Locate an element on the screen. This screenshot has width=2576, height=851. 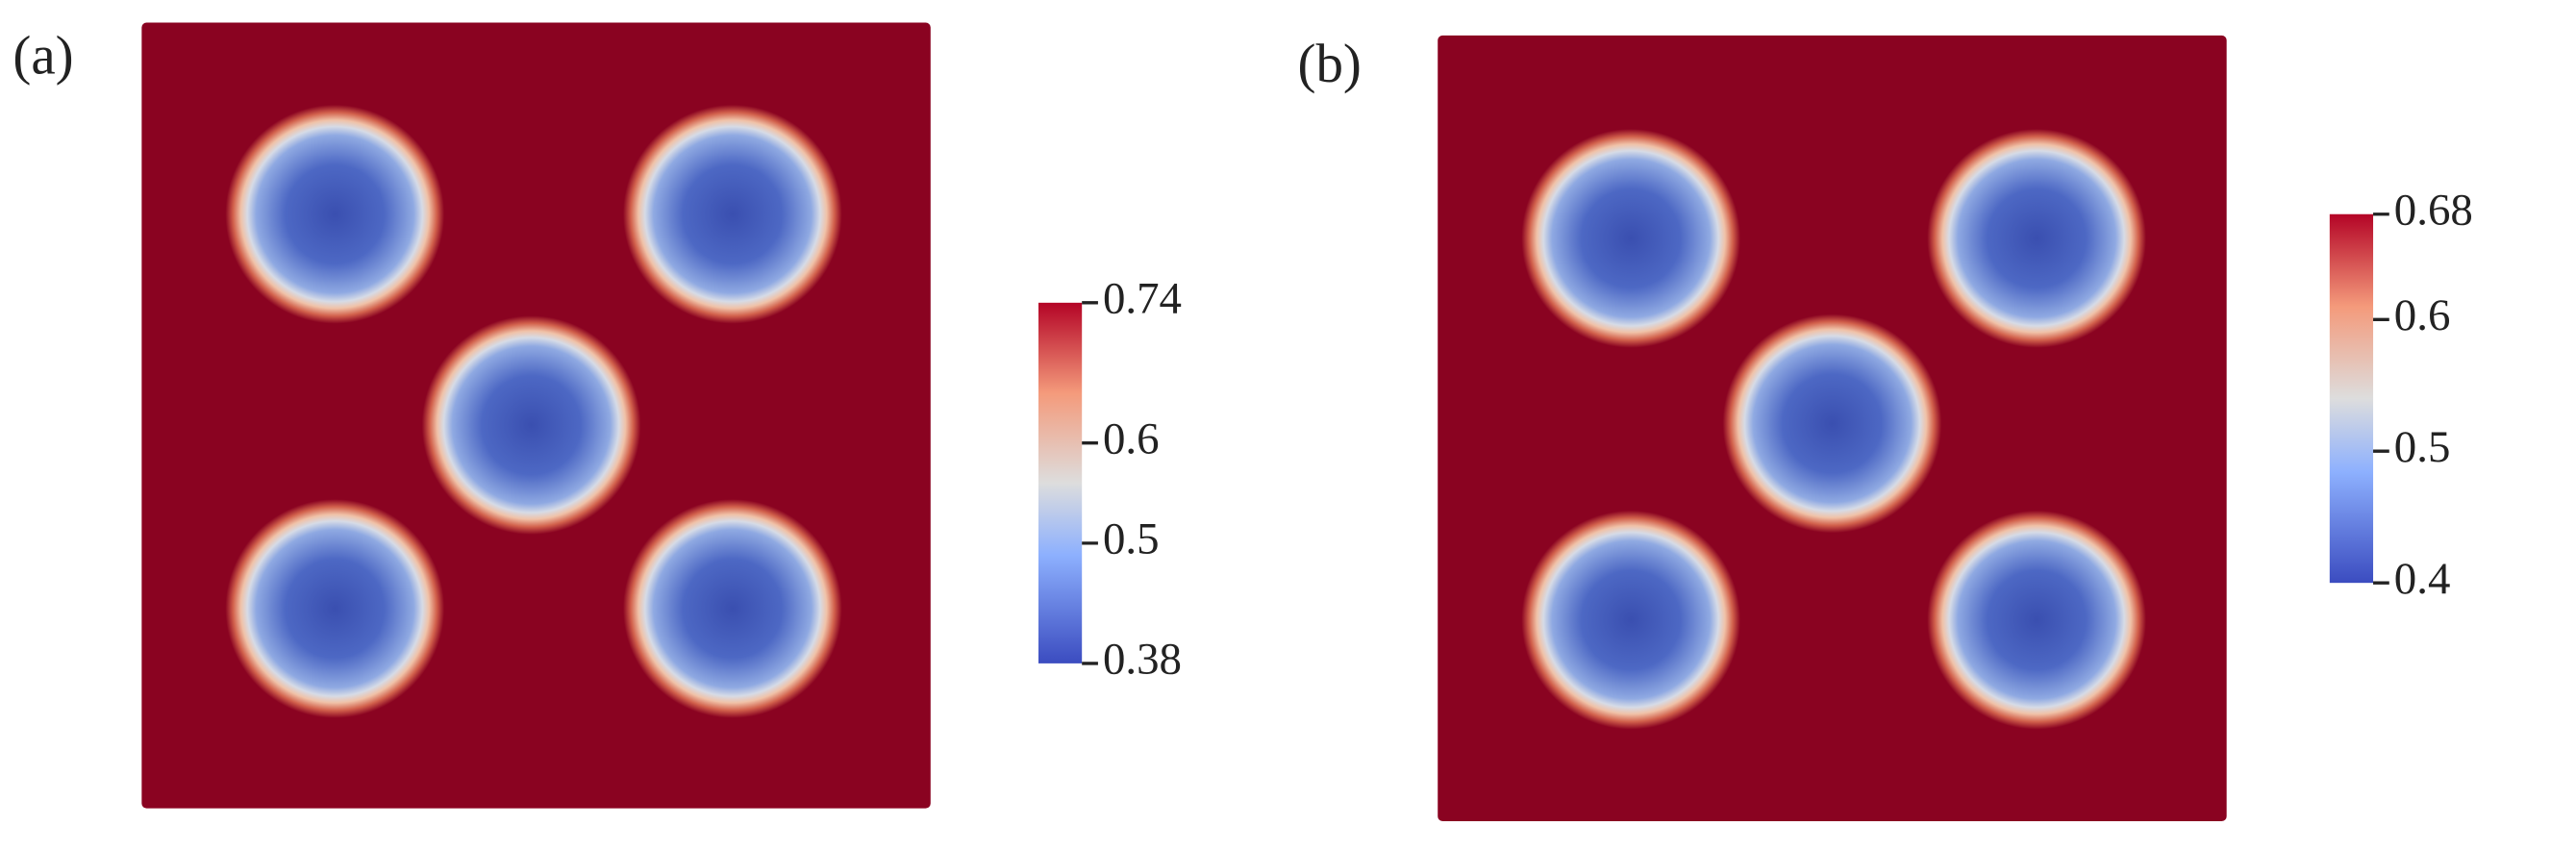
tick-label: 0.38 is located at coordinates (1142, 660).